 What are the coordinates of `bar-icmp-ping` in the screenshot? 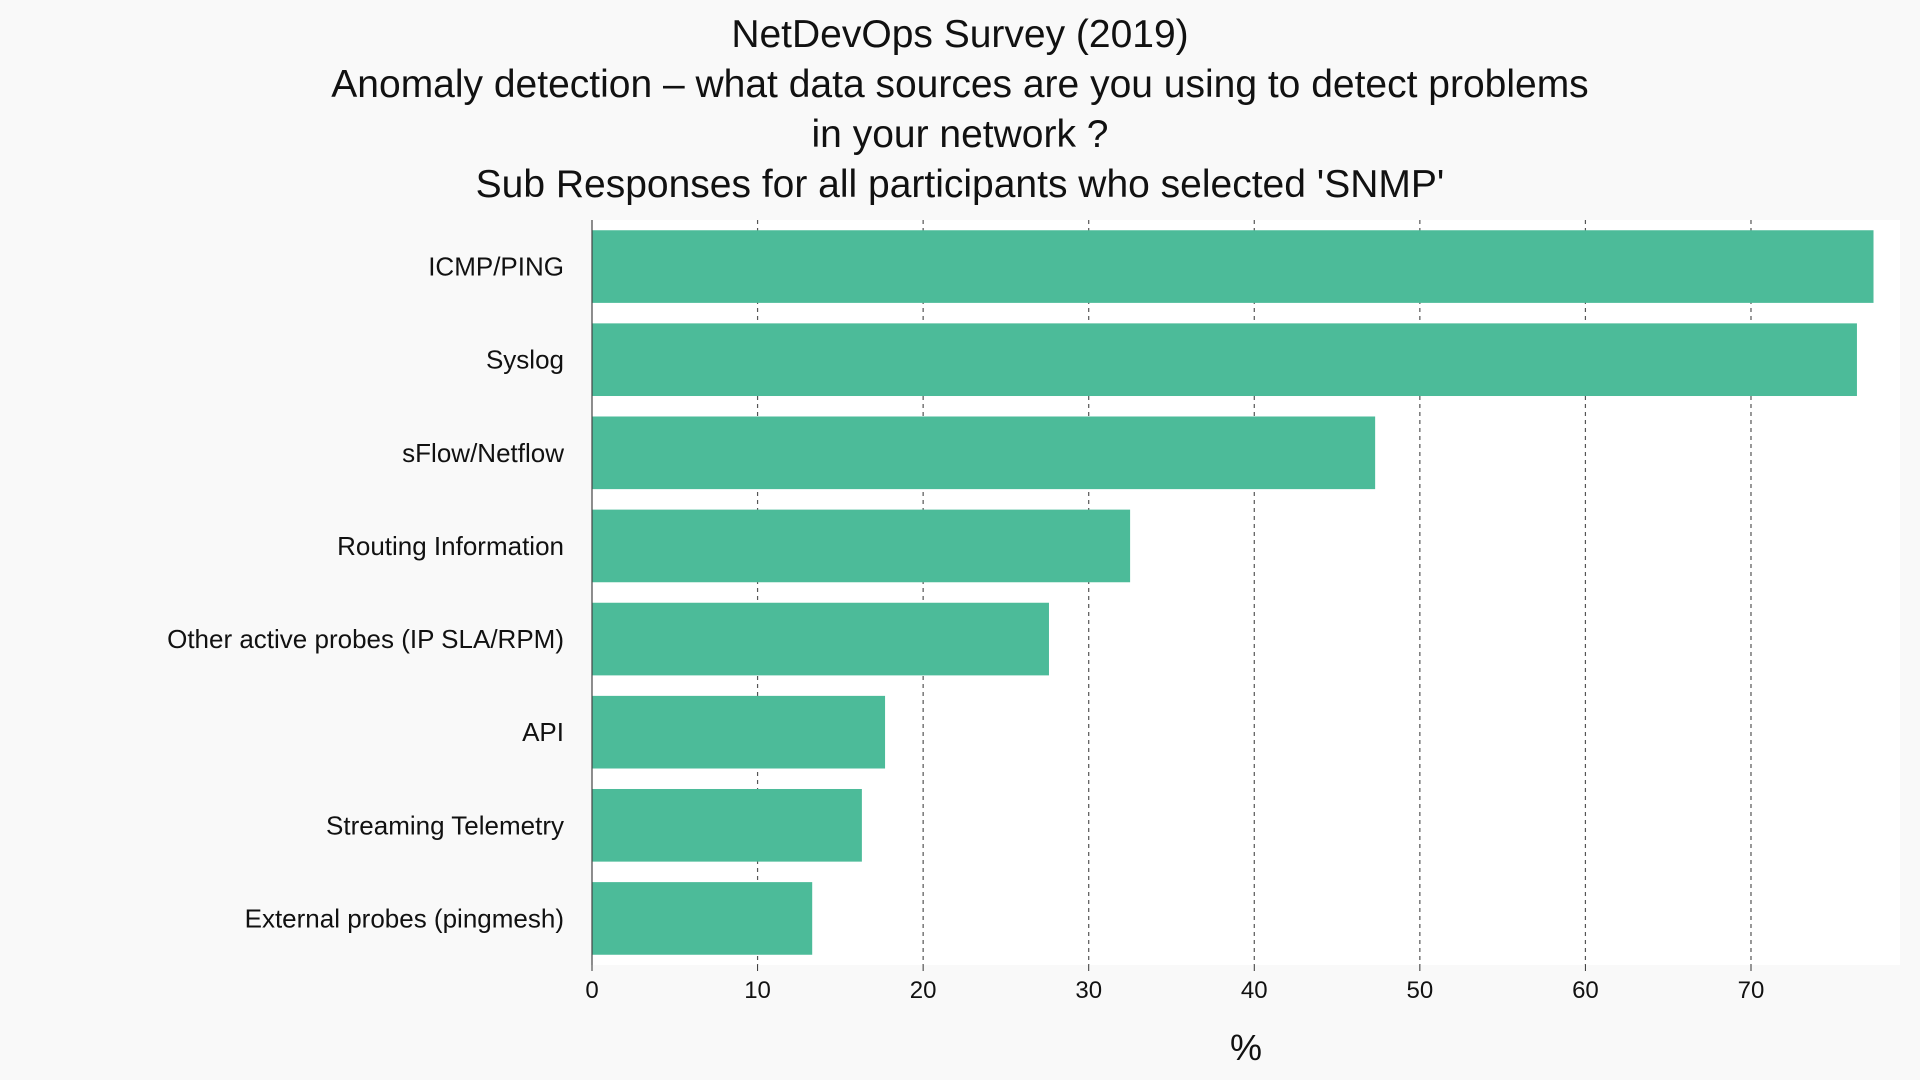 It's located at (1233, 266).